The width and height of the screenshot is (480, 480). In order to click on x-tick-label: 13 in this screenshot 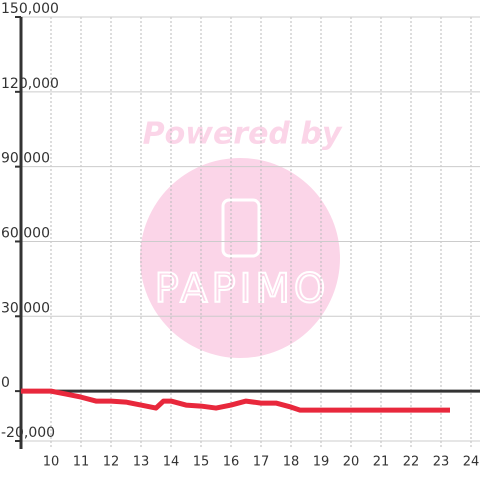, I will do `click(141, 462)`.